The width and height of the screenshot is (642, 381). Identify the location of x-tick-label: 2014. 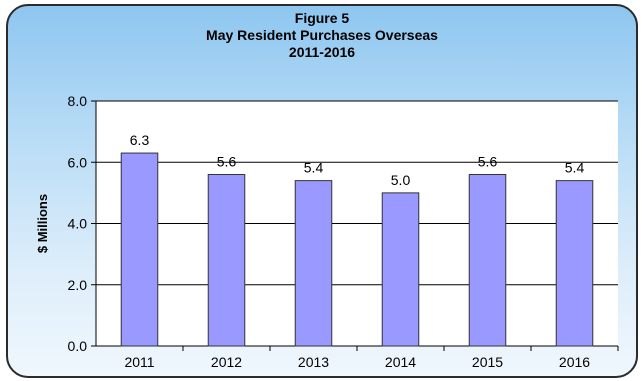
(400, 362).